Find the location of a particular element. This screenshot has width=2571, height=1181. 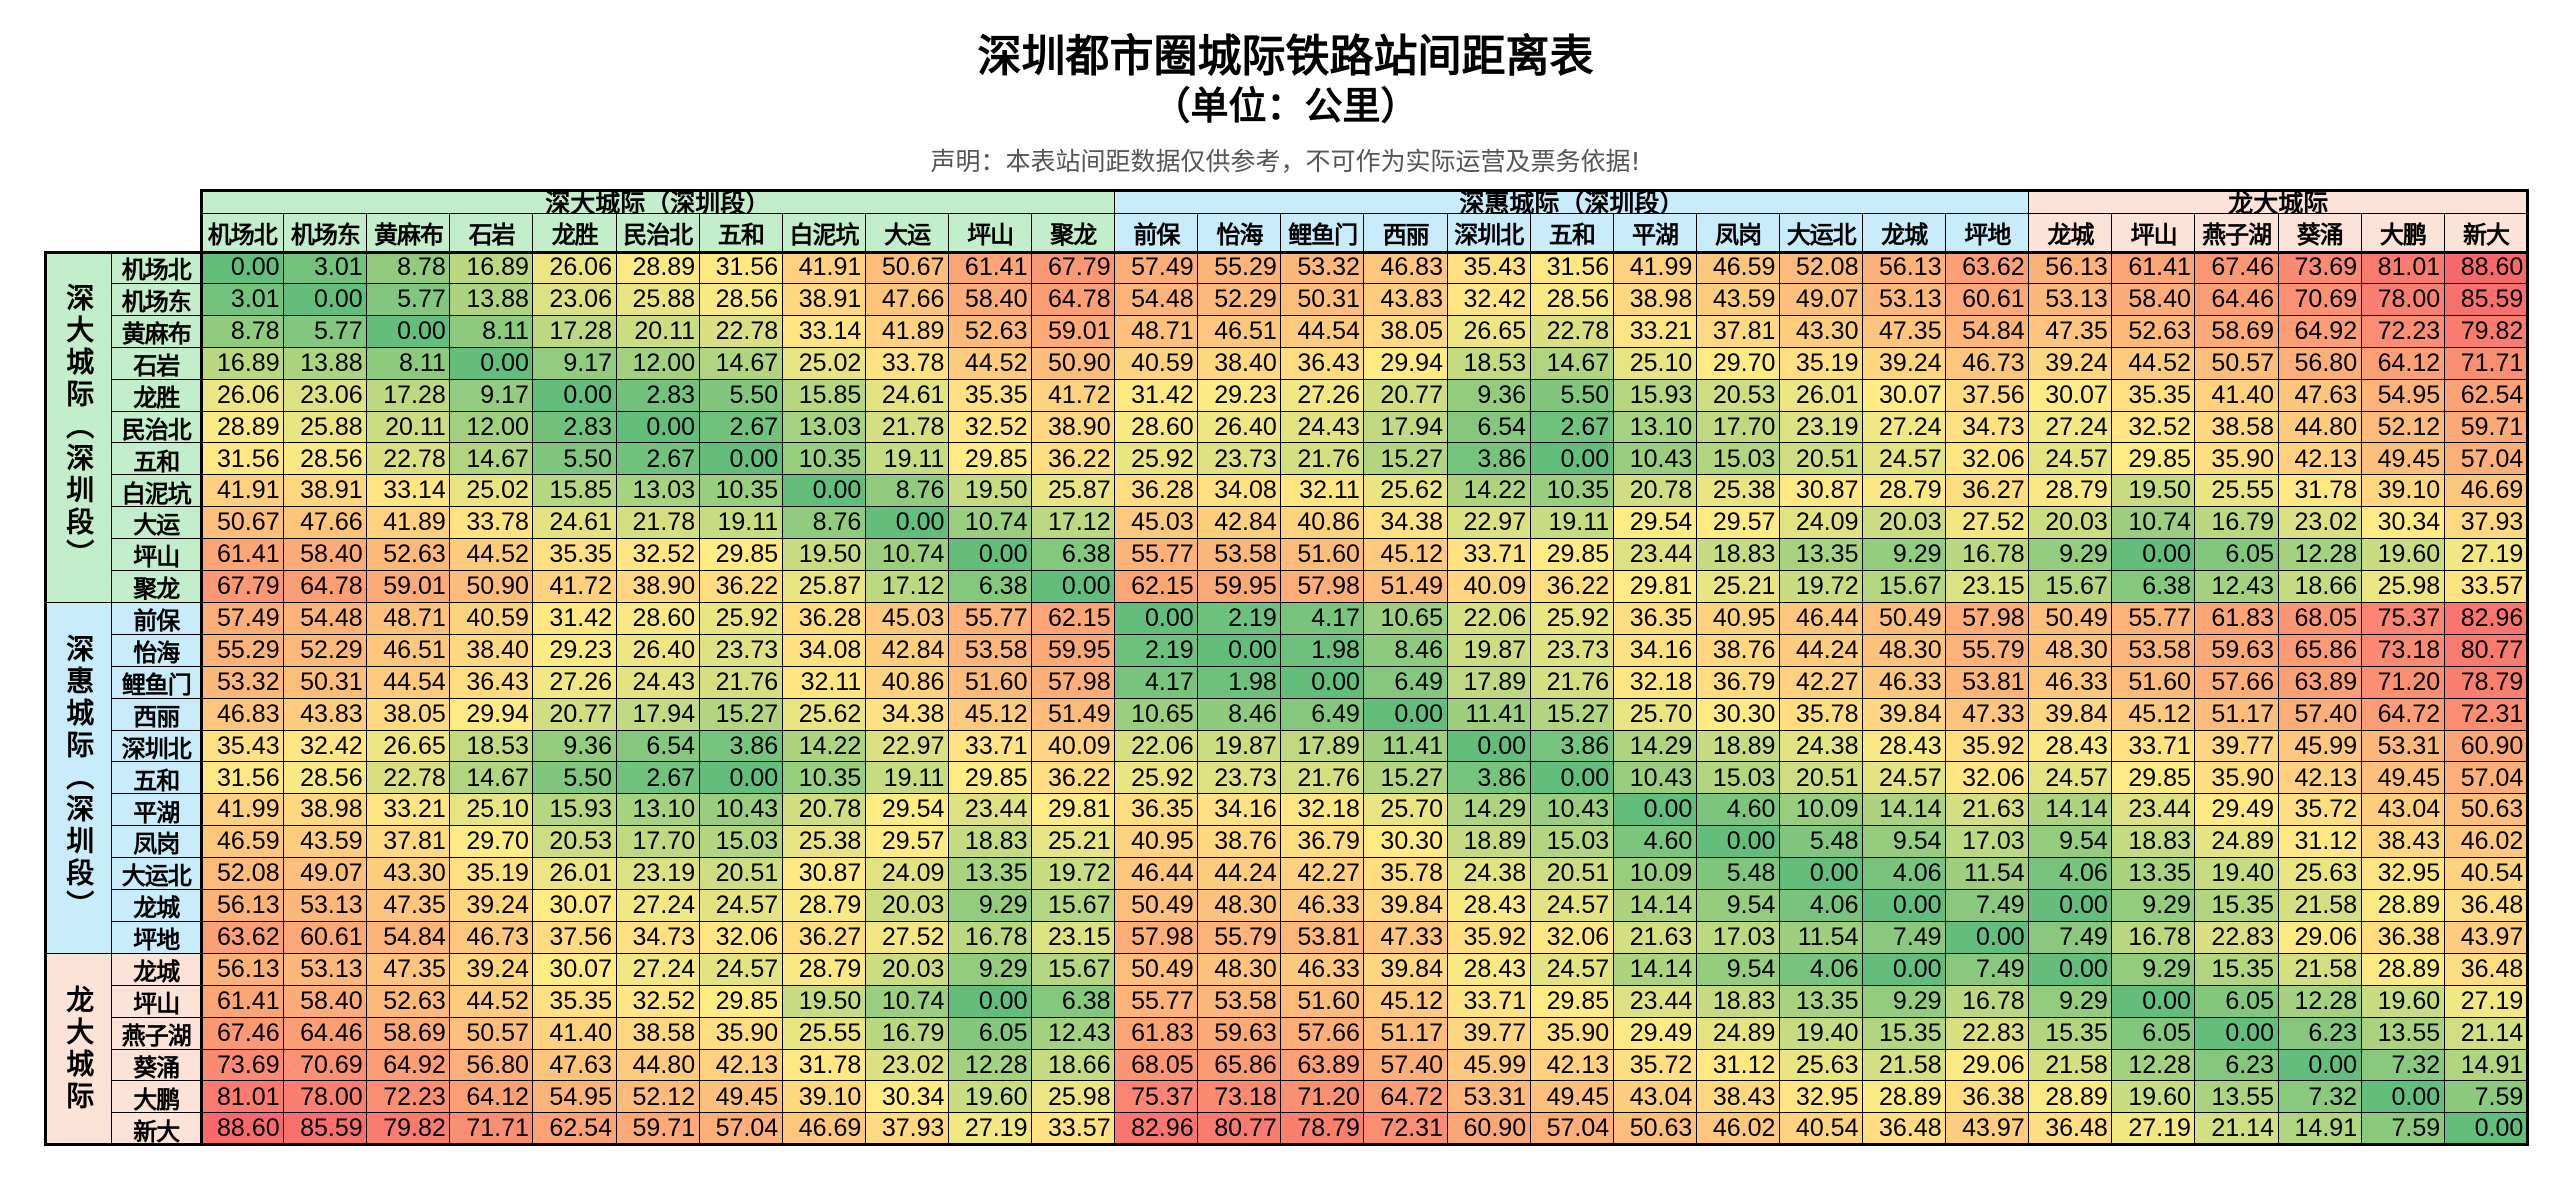

distance-cell: 25.70 is located at coordinates (1405, 810).